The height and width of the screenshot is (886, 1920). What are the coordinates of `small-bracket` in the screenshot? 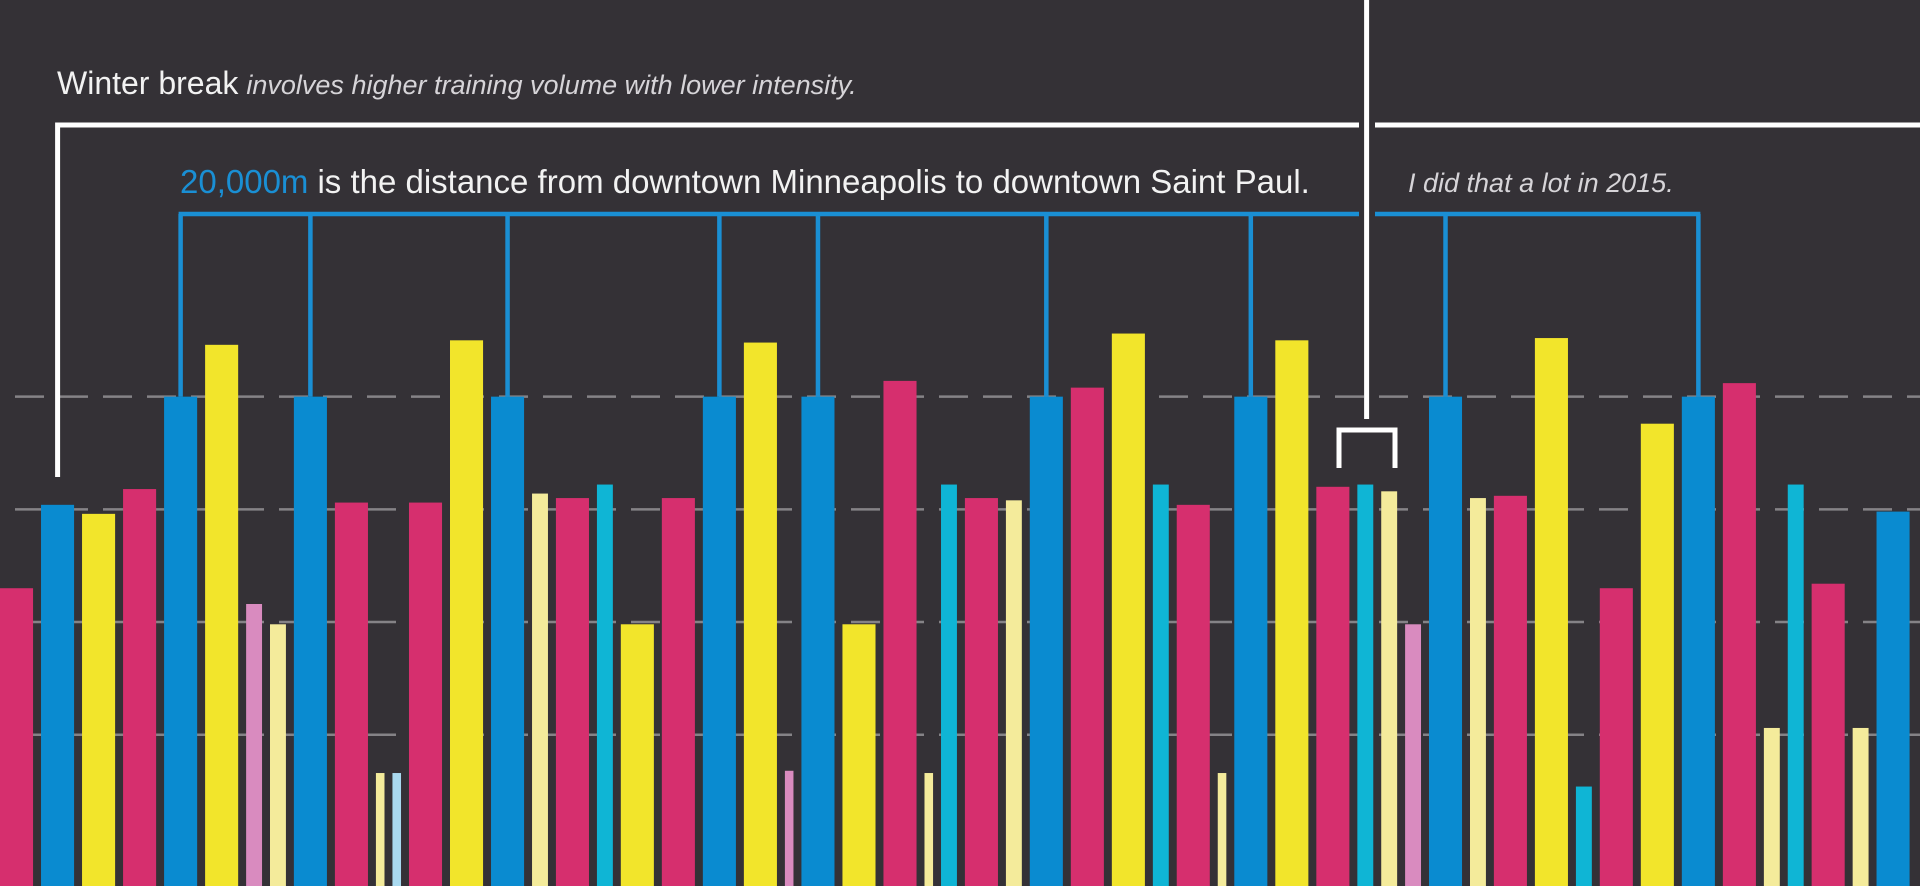 It's located at (1367, 447).